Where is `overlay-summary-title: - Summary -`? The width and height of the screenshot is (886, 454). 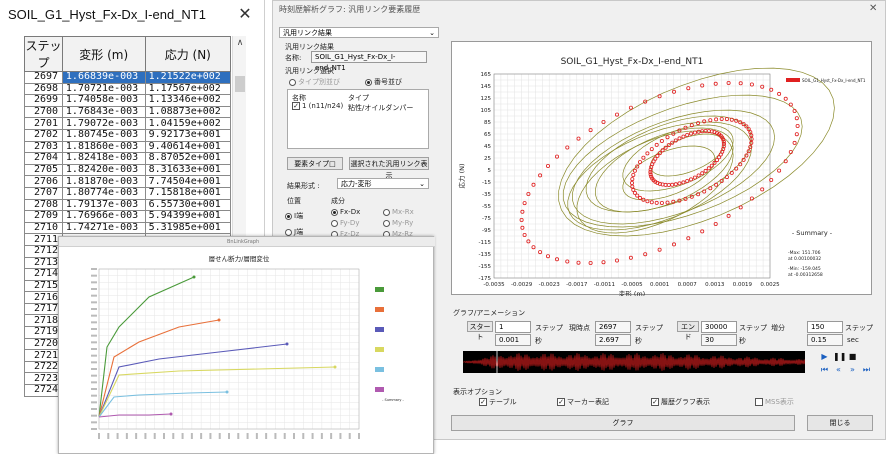
overlay-summary-title: - Summary - is located at coordinates (393, 400).